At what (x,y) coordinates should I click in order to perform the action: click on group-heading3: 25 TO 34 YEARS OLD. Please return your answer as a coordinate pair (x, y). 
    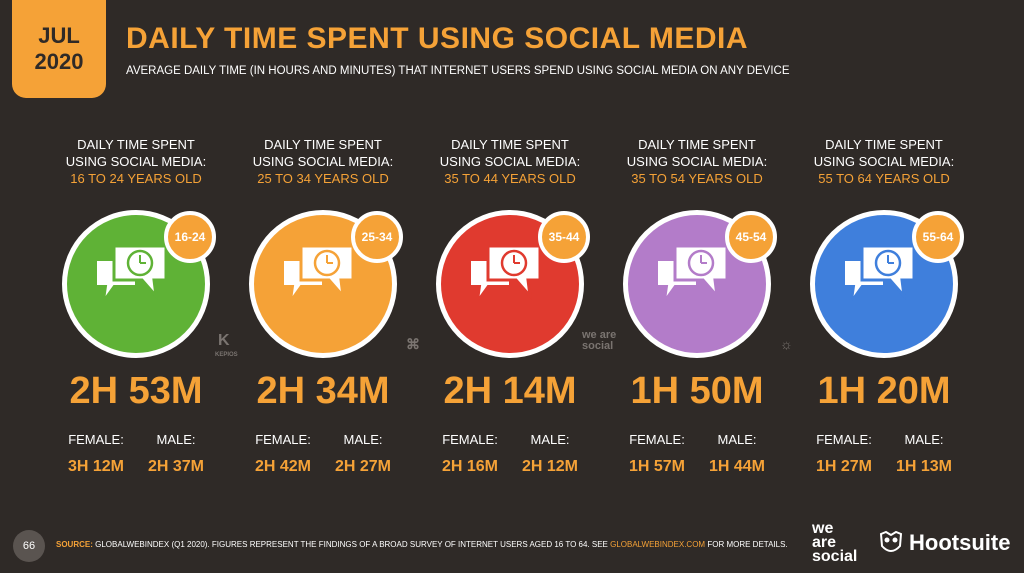
    Looking at the image, I should click on (323, 178).